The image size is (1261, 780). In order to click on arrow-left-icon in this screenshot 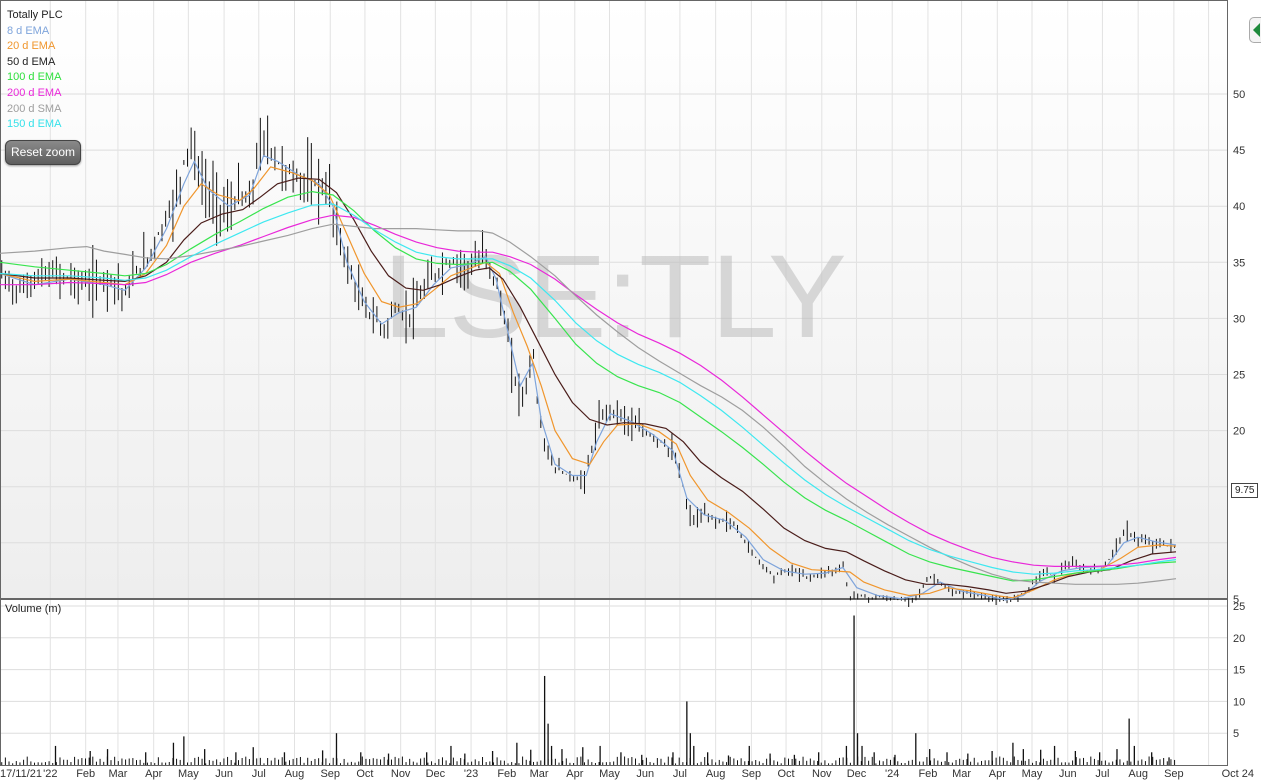, I will do `click(1256, 30)`.